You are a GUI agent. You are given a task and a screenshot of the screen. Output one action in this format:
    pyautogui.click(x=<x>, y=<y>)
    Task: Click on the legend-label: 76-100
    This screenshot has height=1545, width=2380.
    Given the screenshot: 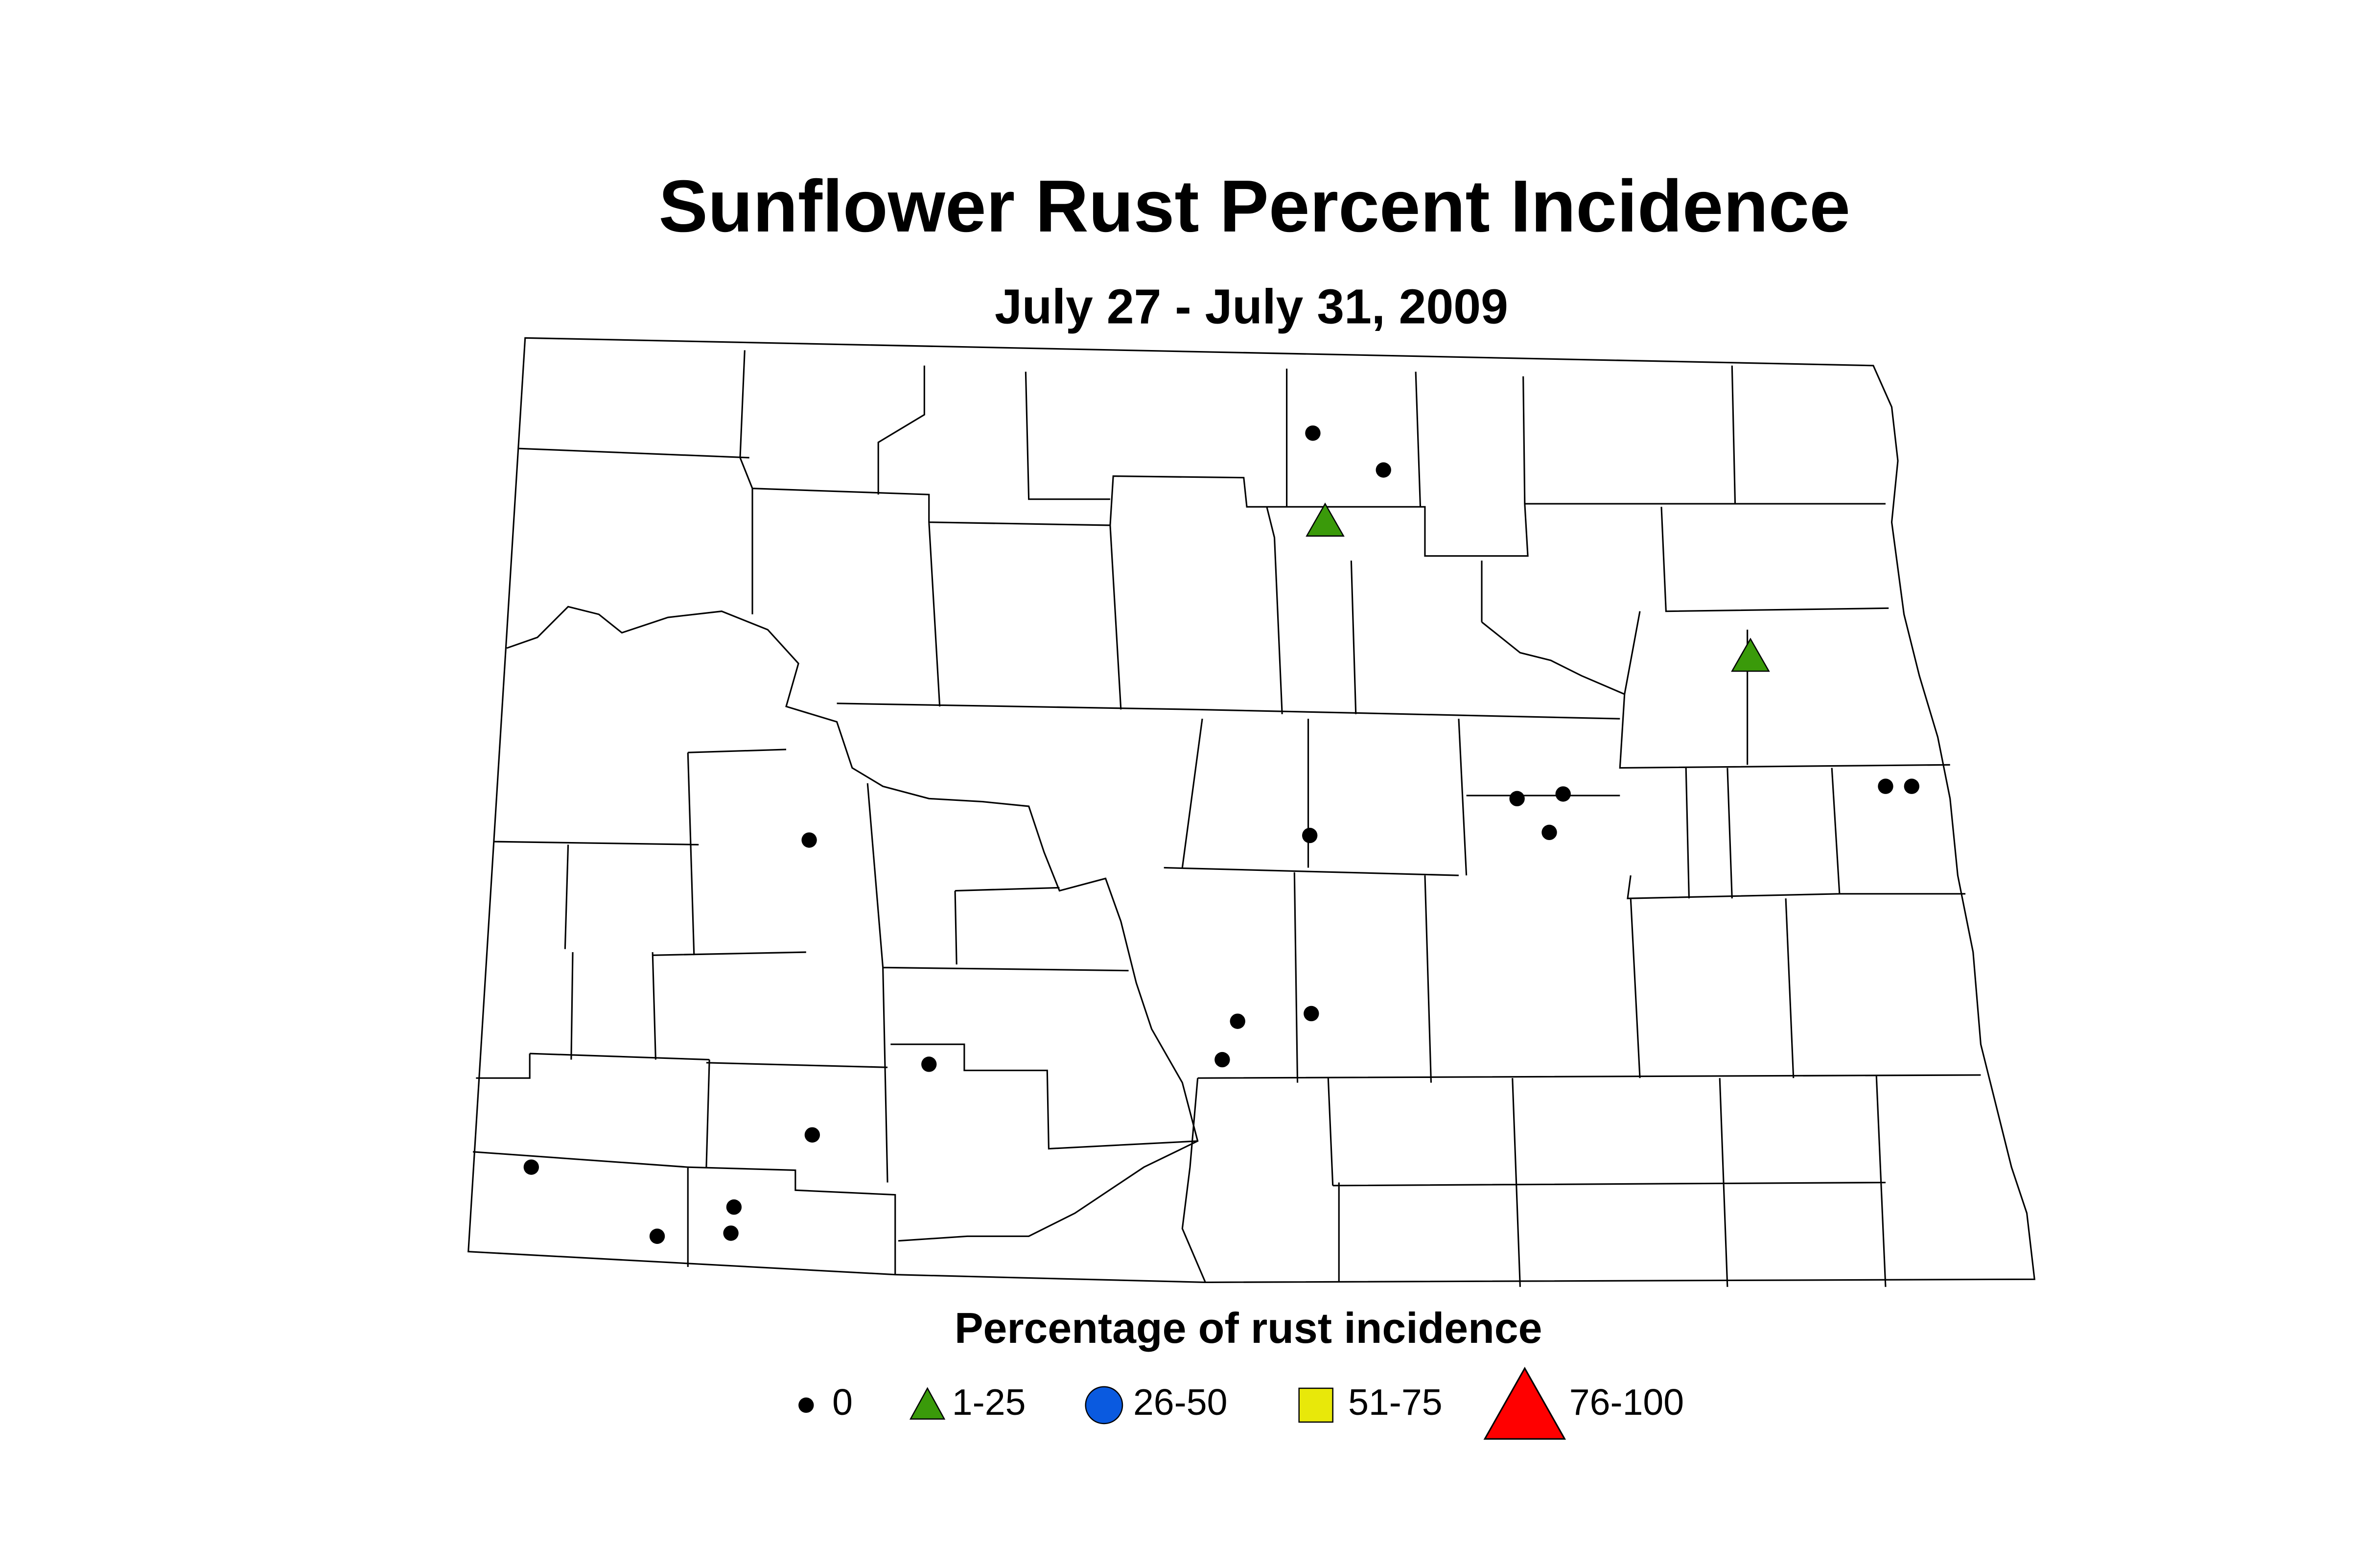 What is the action you would take?
    pyautogui.click(x=1626, y=1402)
    